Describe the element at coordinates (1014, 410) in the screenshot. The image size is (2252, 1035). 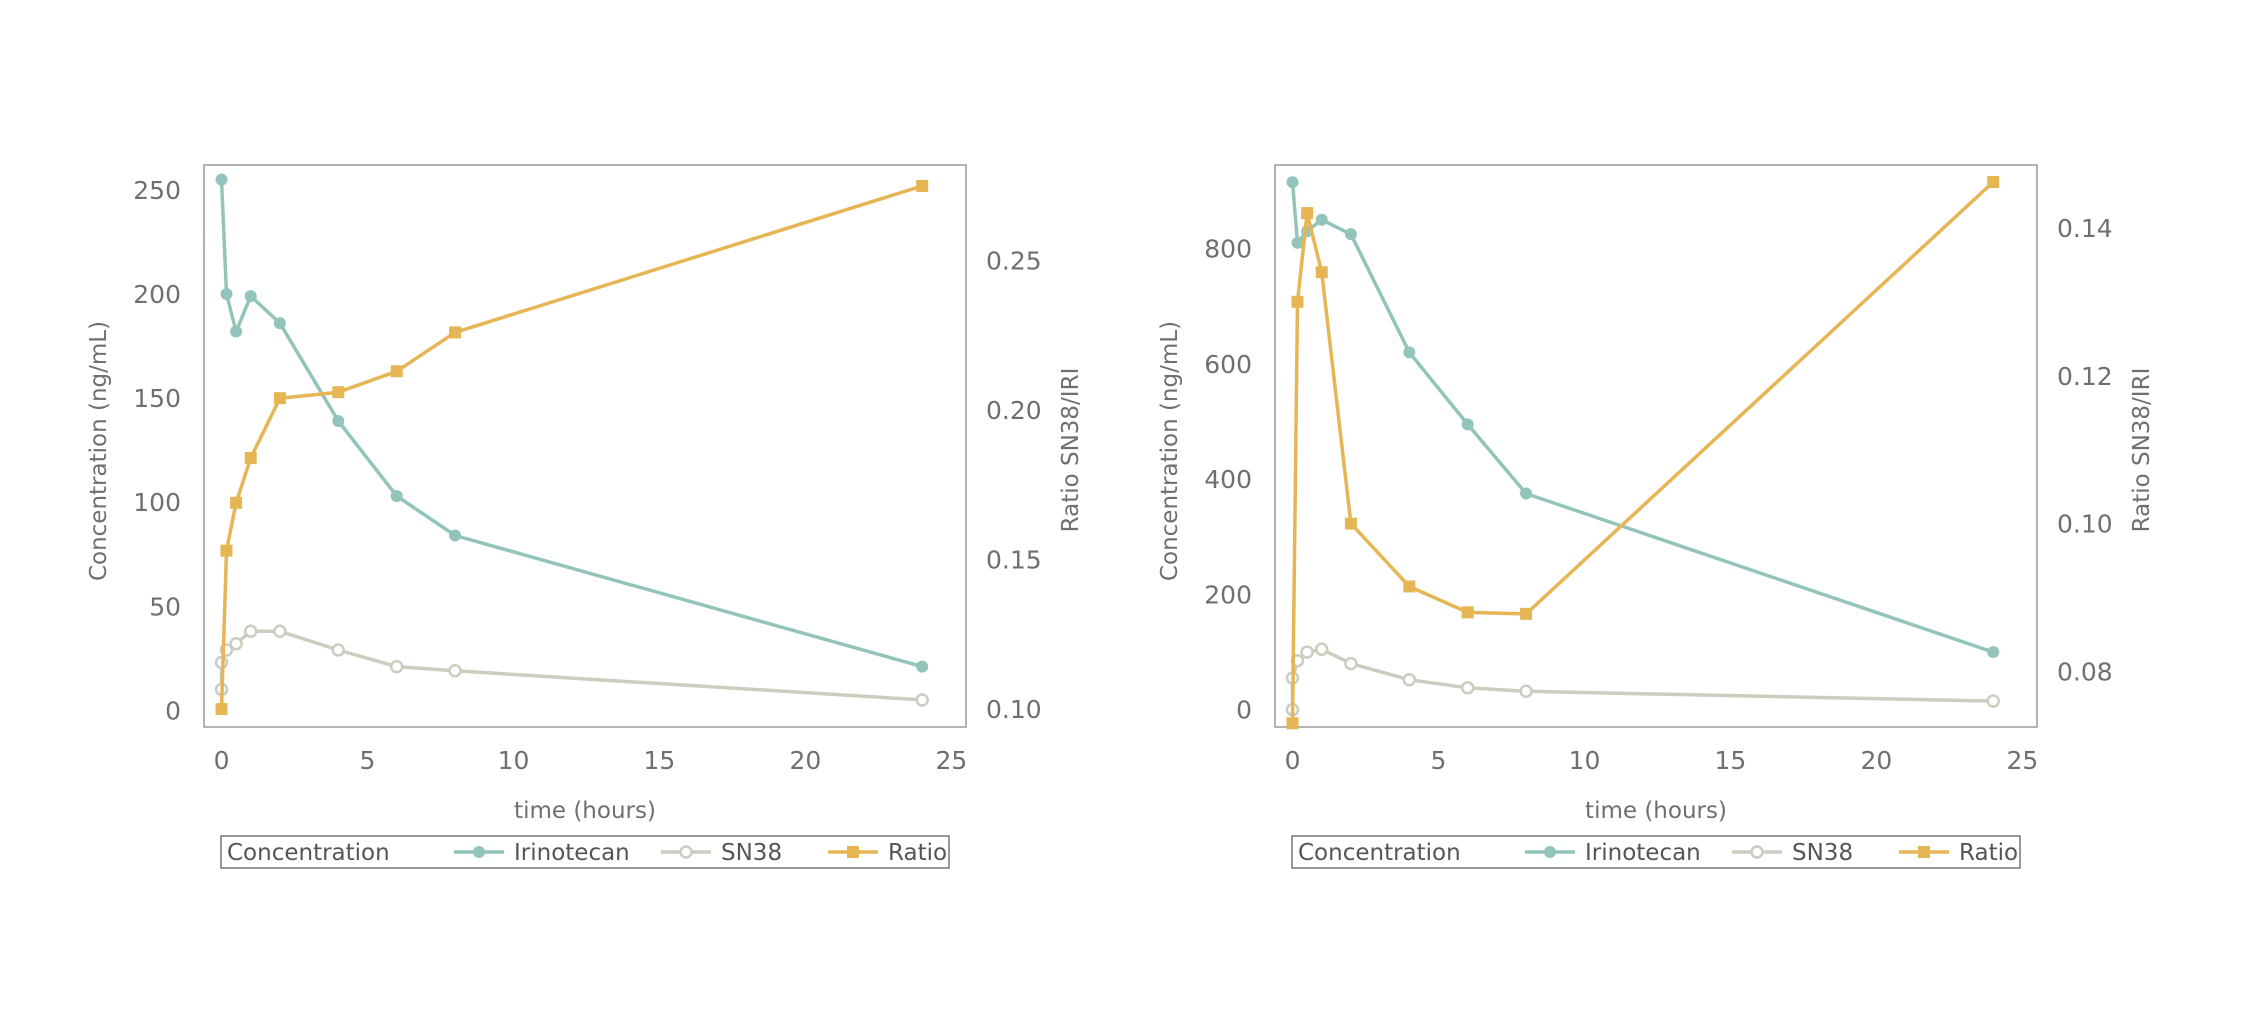
I see `y2-tick-label: 0.20` at that location.